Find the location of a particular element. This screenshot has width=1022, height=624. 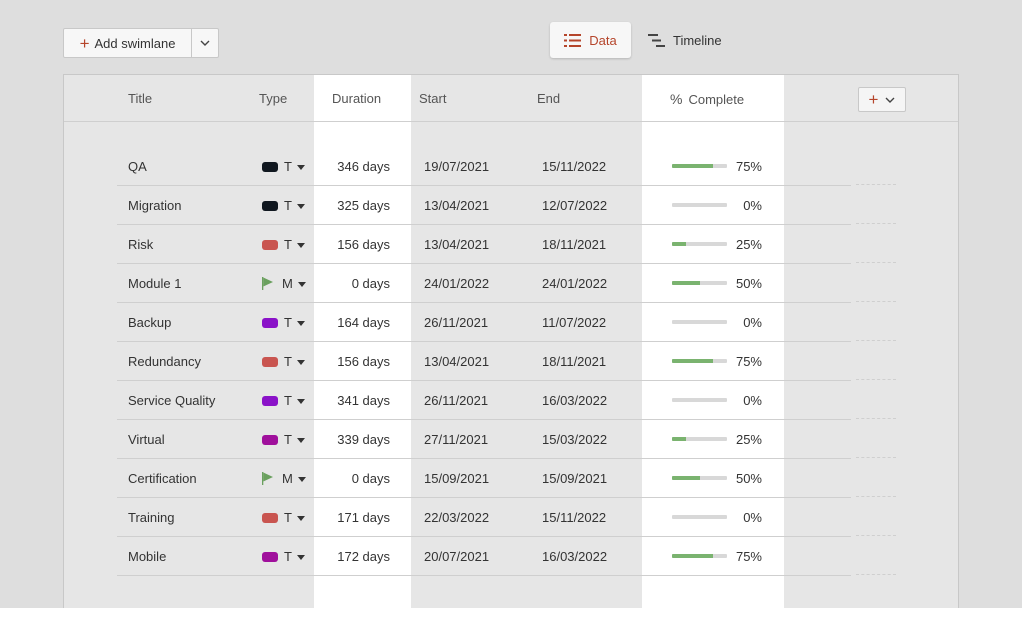

view-timeline-button: Timeline is located at coordinates (685, 40).